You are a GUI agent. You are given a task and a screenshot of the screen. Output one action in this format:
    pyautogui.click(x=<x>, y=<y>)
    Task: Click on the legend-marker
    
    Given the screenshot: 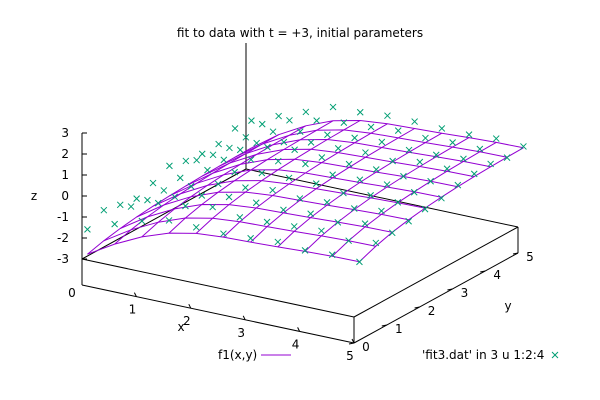 What is the action you would take?
    pyautogui.click(x=555, y=355)
    